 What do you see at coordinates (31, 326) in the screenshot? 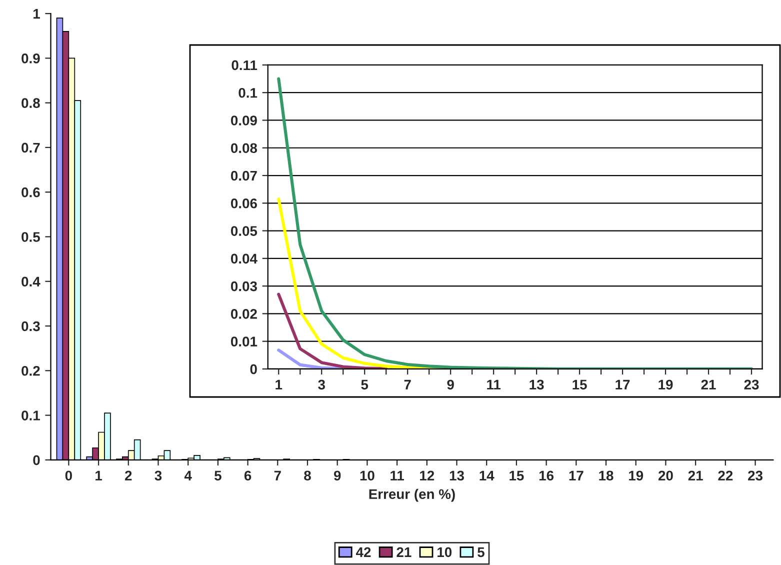
I see `y-tick-label: 0.3` at bounding box center [31, 326].